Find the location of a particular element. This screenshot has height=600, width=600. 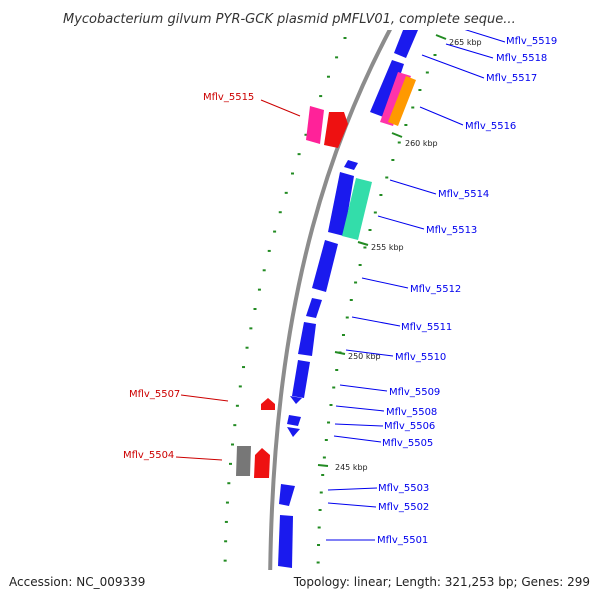

gene-label: Mflv_5509 is located at coordinates (414, 392).